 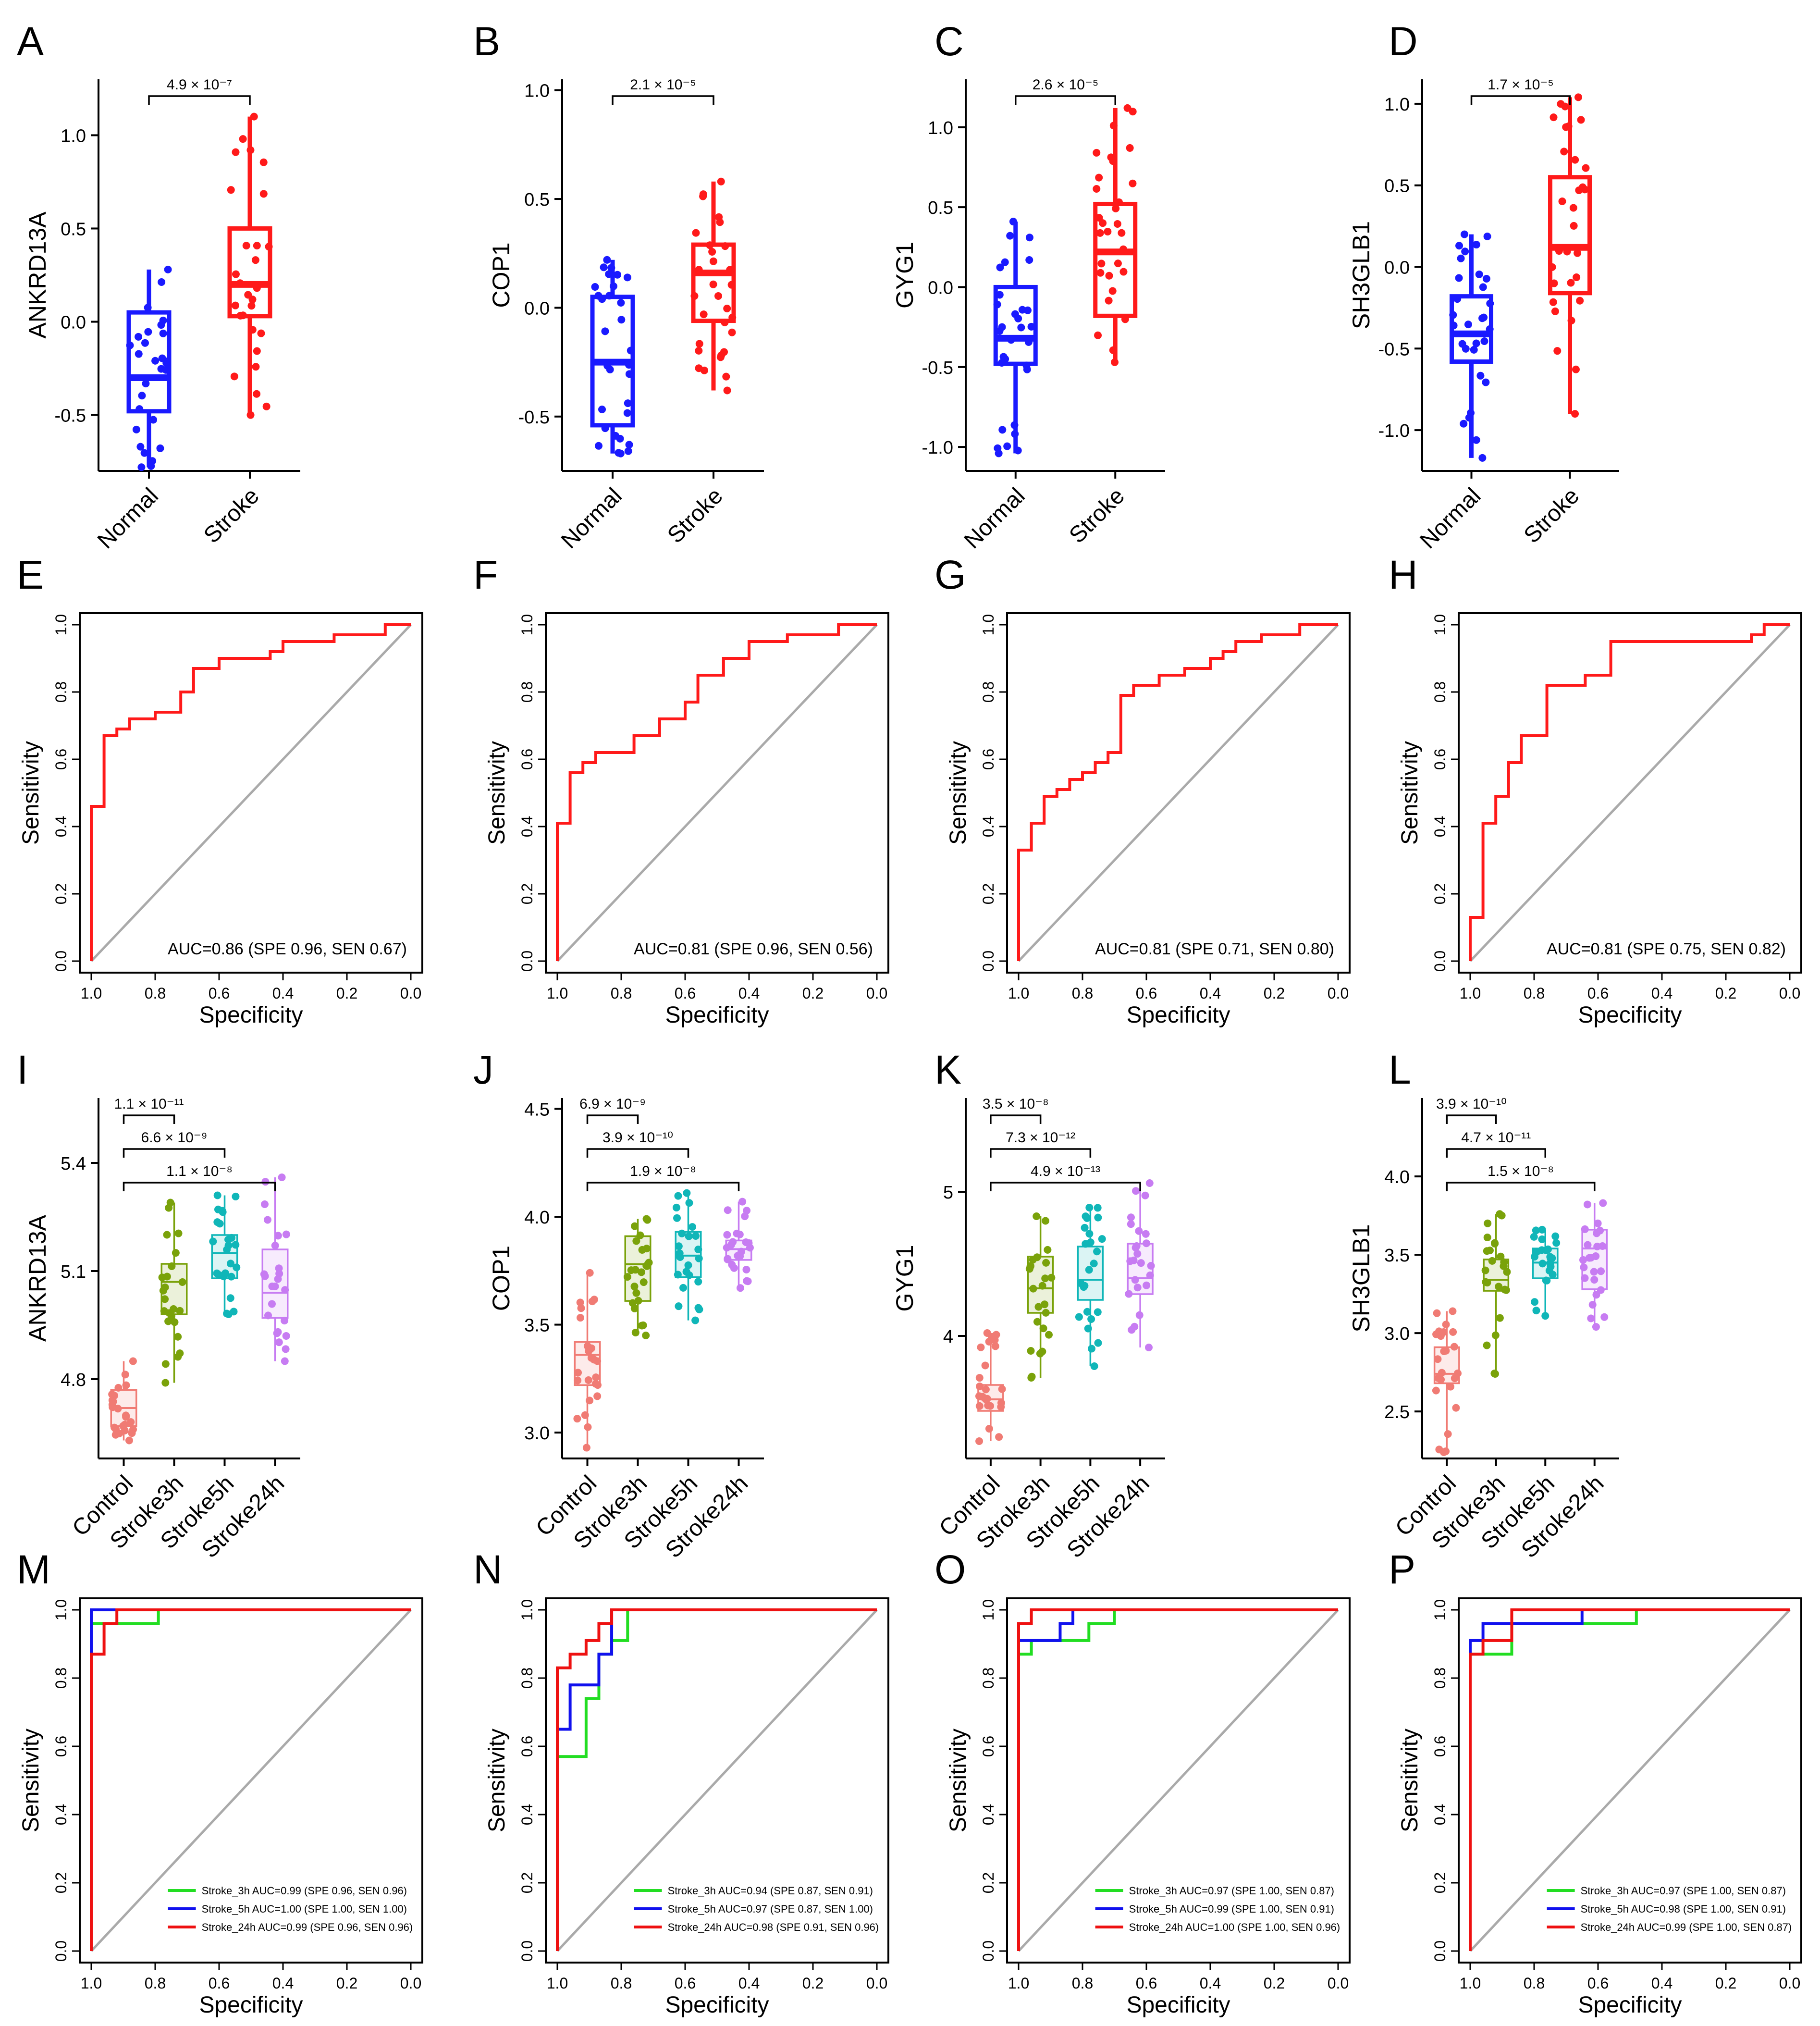 I want to click on x-tick-label: 0.2, so click(x=346, y=993).